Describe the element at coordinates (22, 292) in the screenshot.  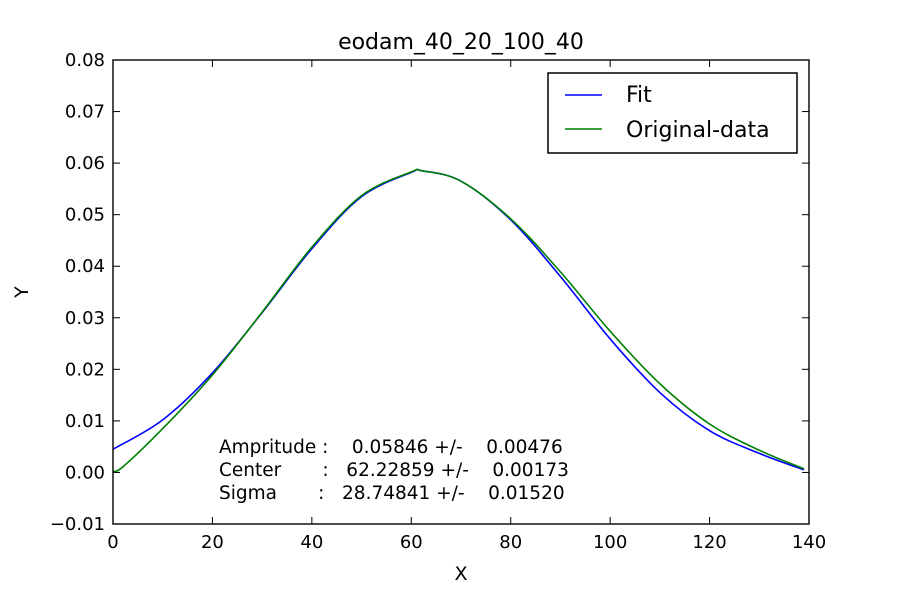
I see `y-axis-label: Y` at that location.